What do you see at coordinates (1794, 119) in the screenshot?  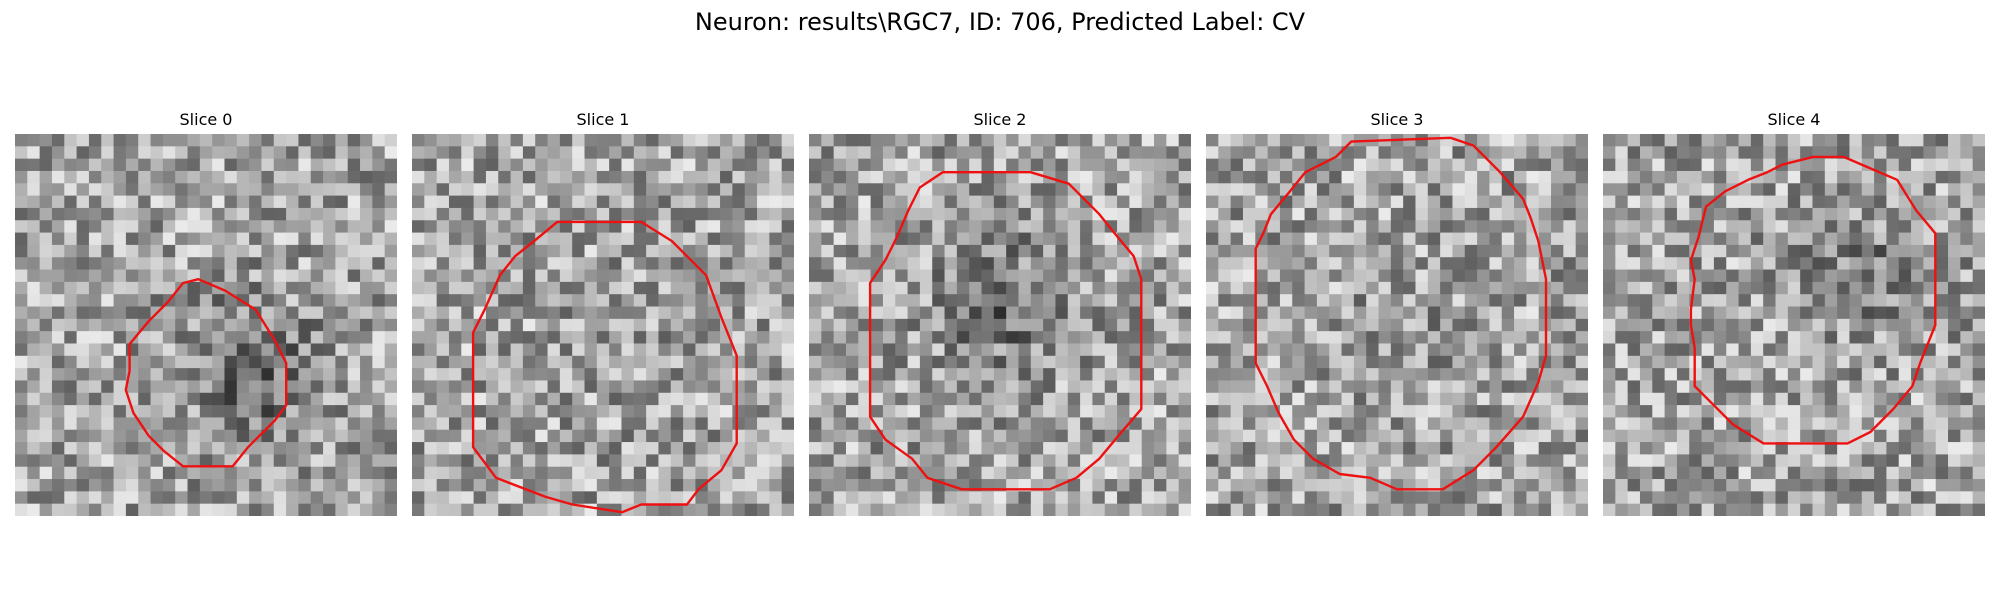 I see `panel-title: Slice 4` at bounding box center [1794, 119].